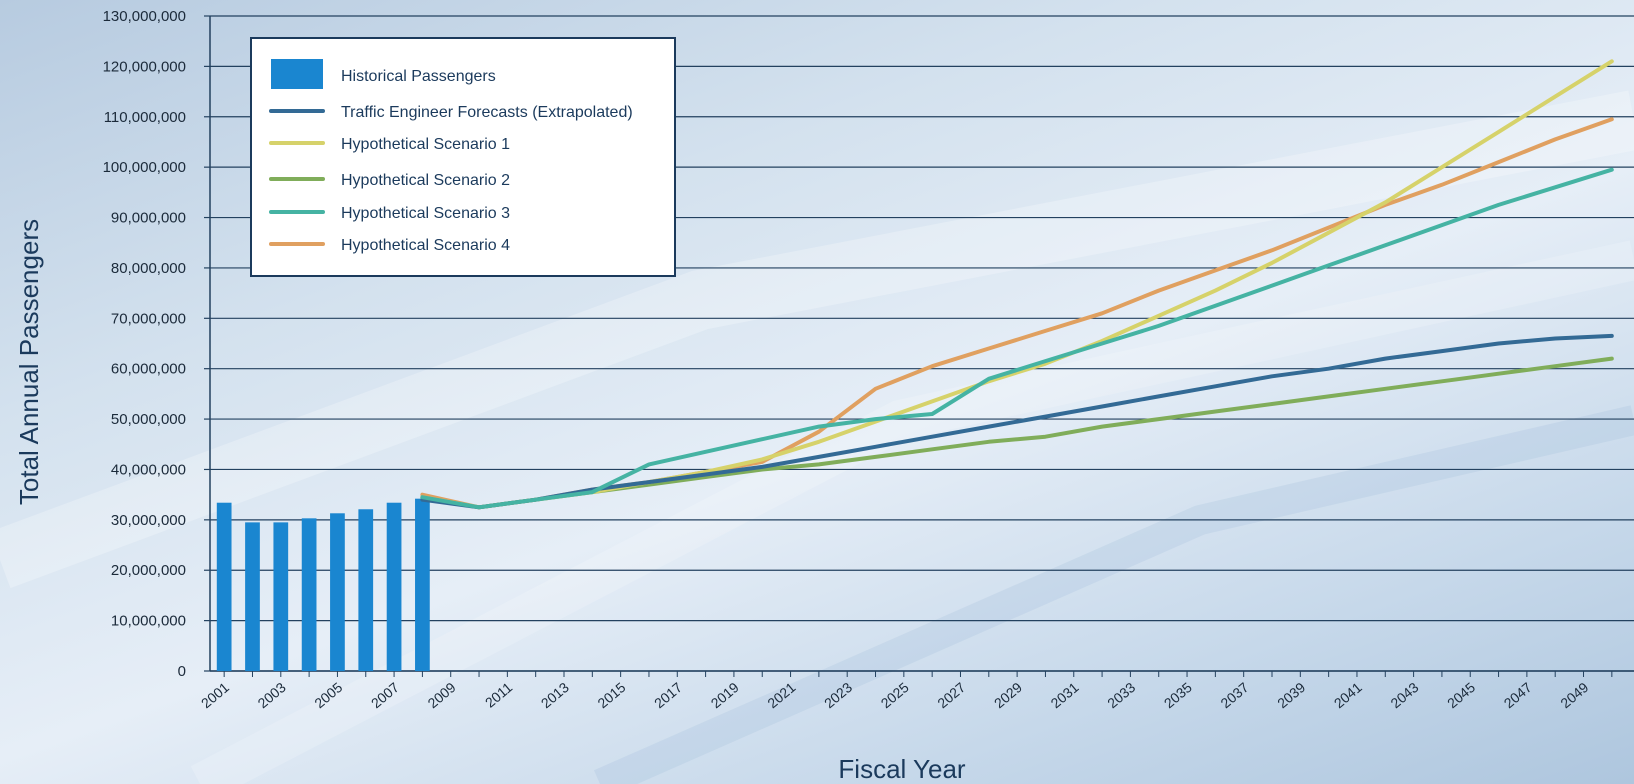 This screenshot has width=1634, height=784. I want to click on x-tick-label: 2013, so click(555, 695).